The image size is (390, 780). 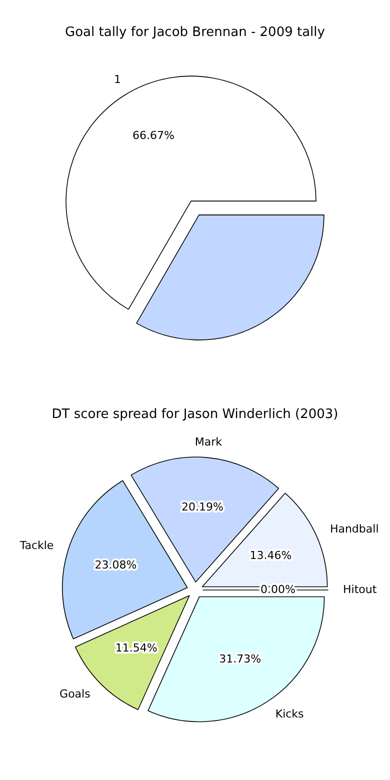 What do you see at coordinates (354, 529) in the screenshot?
I see `slice-label: Handball` at bounding box center [354, 529].